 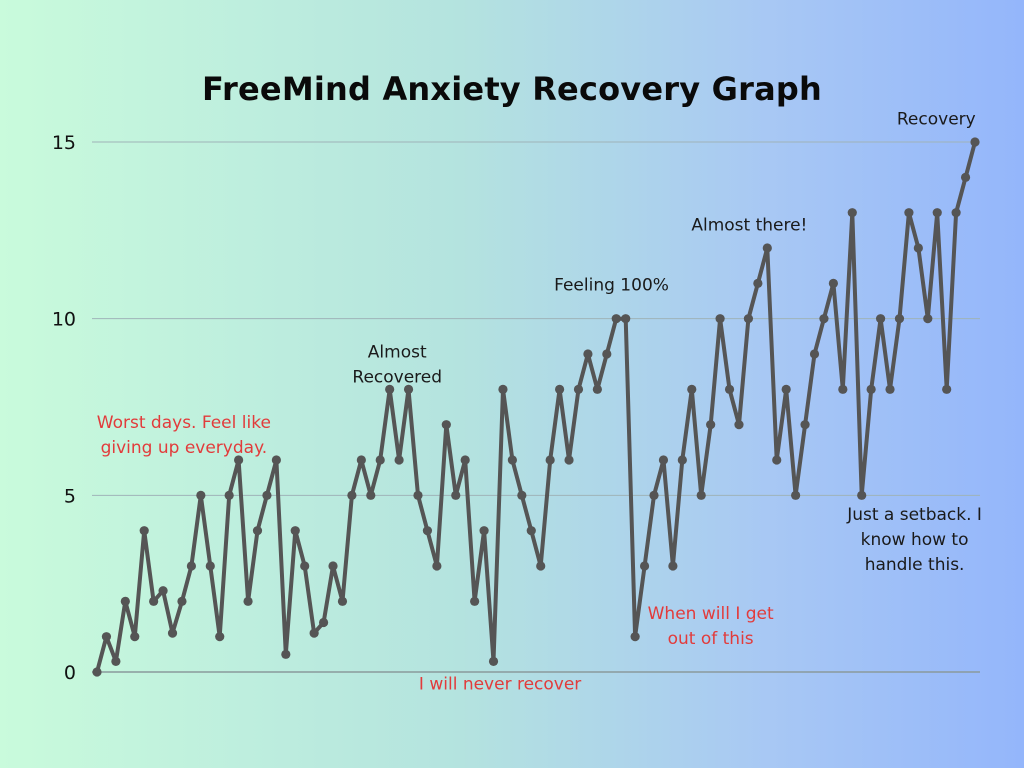 What do you see at coordinates (915, 540) in the screenshot?
I see `annotation-text: know how to` at bounding box center [915, 540].